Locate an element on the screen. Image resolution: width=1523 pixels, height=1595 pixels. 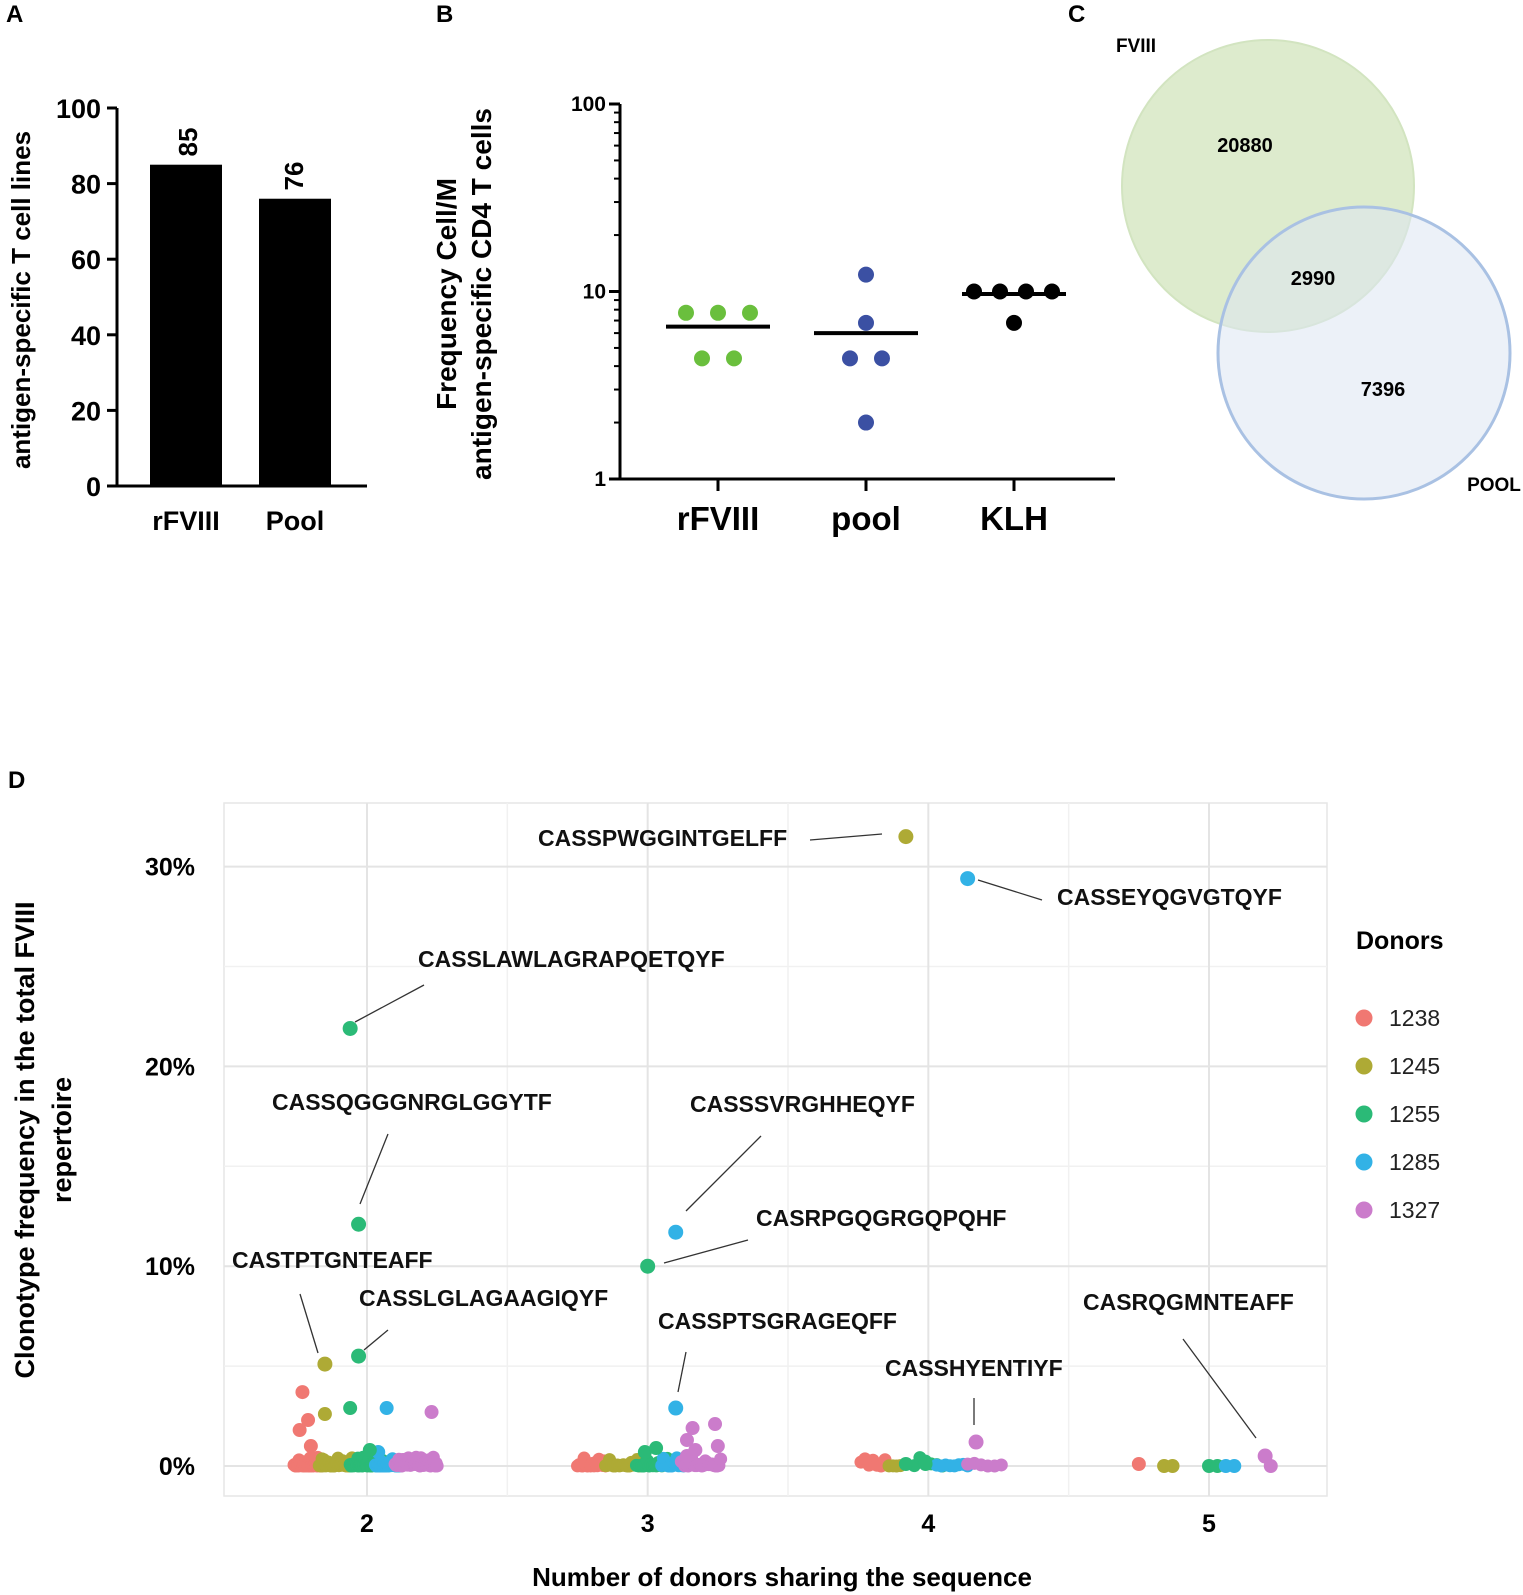
panel-d-clonotype-label: CASSSVRGHHEQYF is located at coordinates (802, 1104).